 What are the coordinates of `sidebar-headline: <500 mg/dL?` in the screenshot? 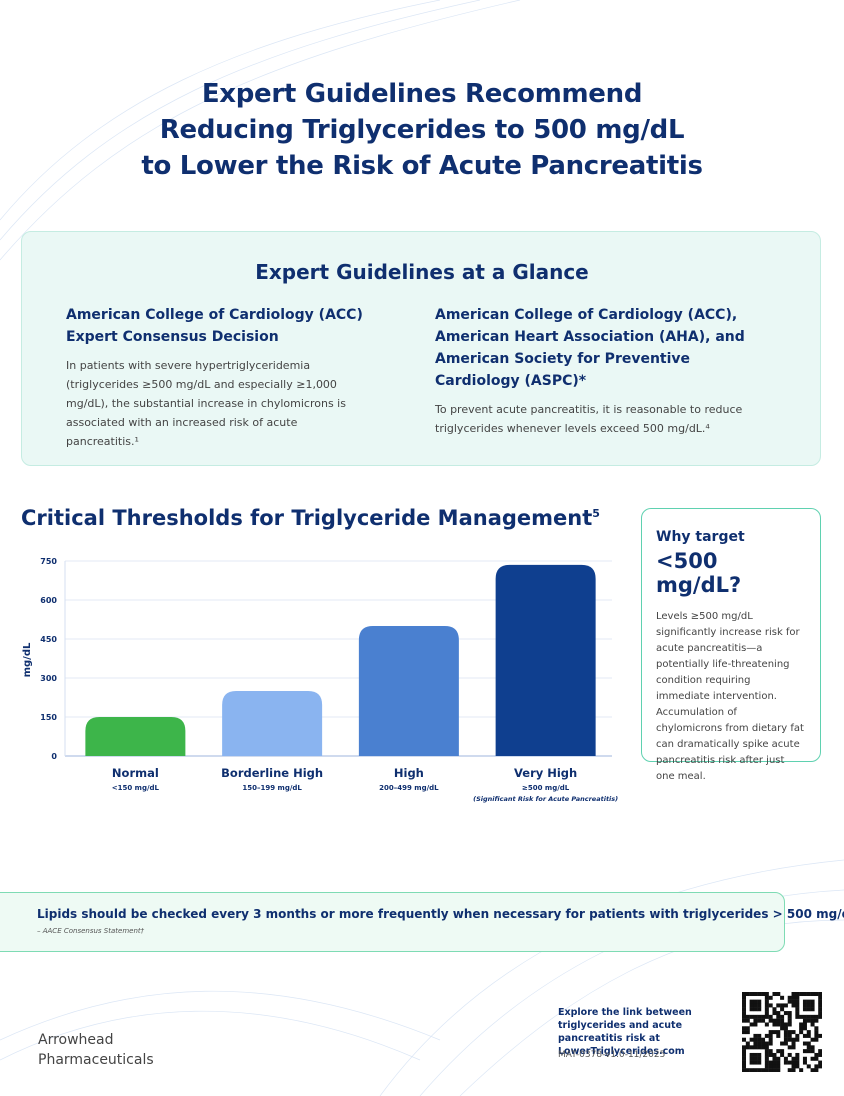 It's located at (699, 573).